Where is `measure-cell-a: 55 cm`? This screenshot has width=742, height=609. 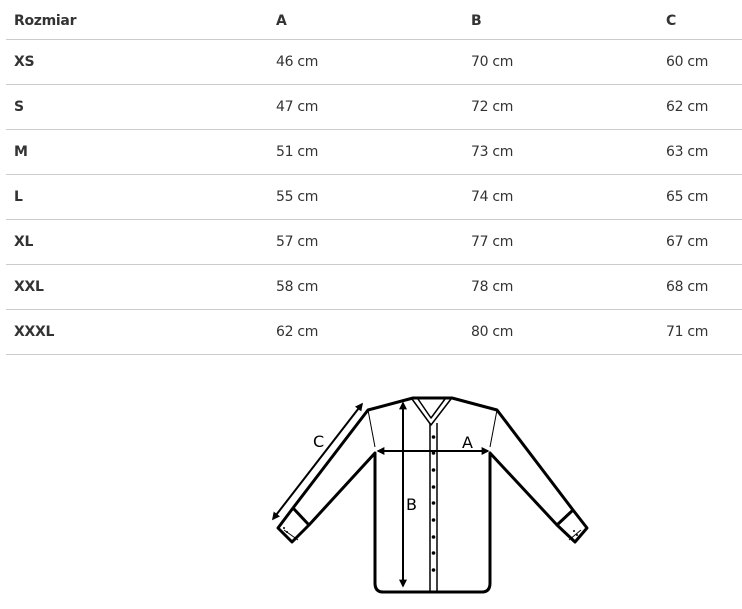 measure-cell-a: 55 cm is located at coordinates (365, 197).